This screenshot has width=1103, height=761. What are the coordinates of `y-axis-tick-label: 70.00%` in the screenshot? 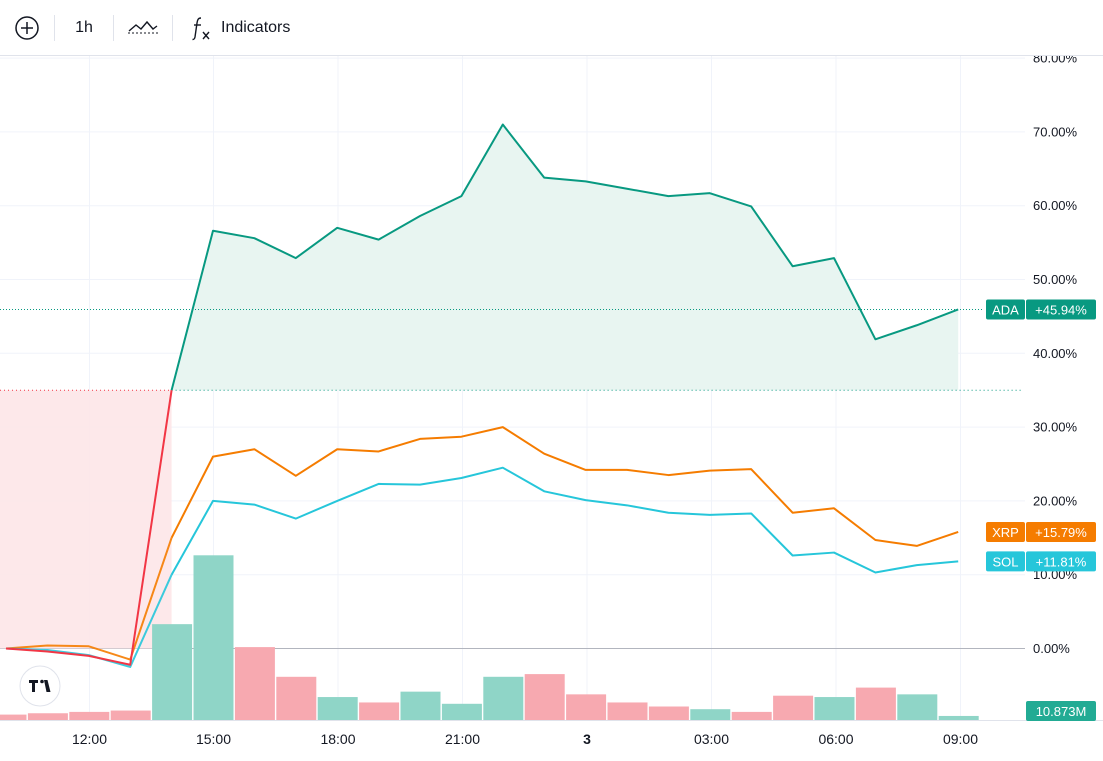 It's located at (1055, 131).